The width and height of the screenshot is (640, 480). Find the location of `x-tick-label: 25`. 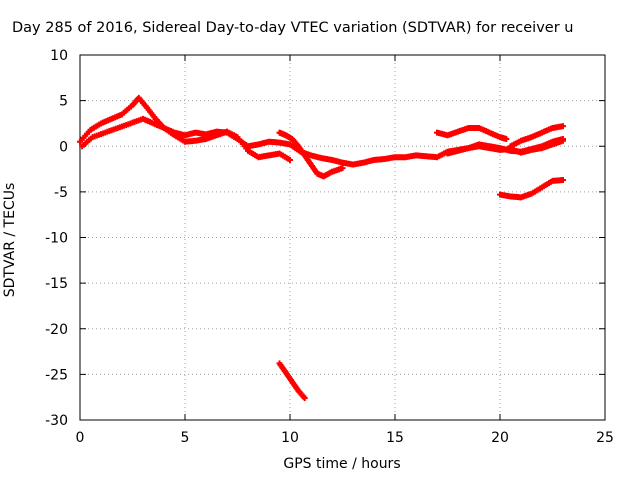

x-tick-label: 25 is located at coordinates (605, 438).